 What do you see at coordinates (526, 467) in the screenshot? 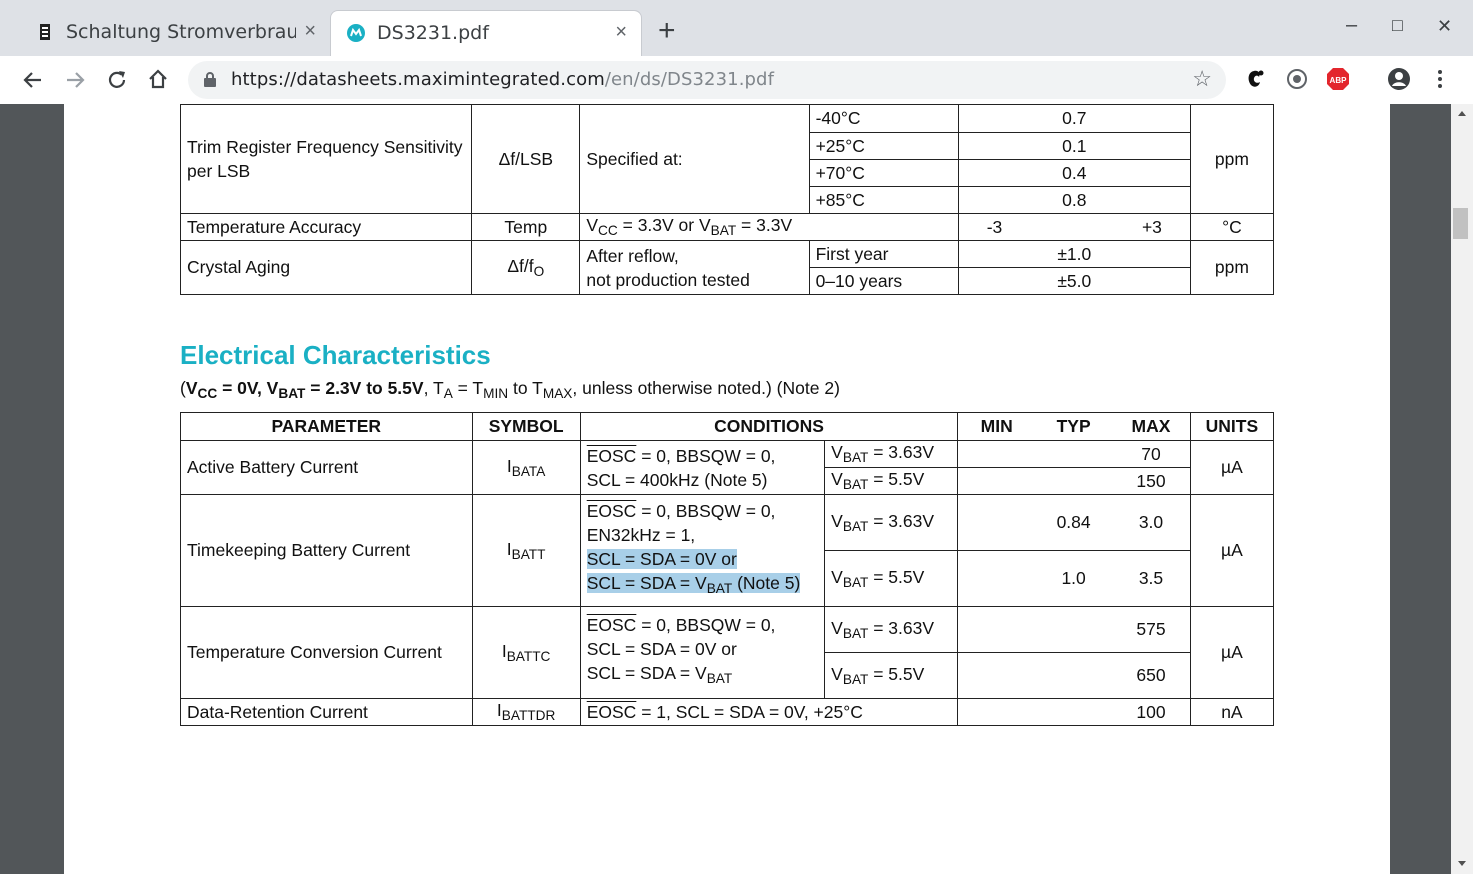
I see `symbol-cell: IBATA` at bounding box center [526, 467].